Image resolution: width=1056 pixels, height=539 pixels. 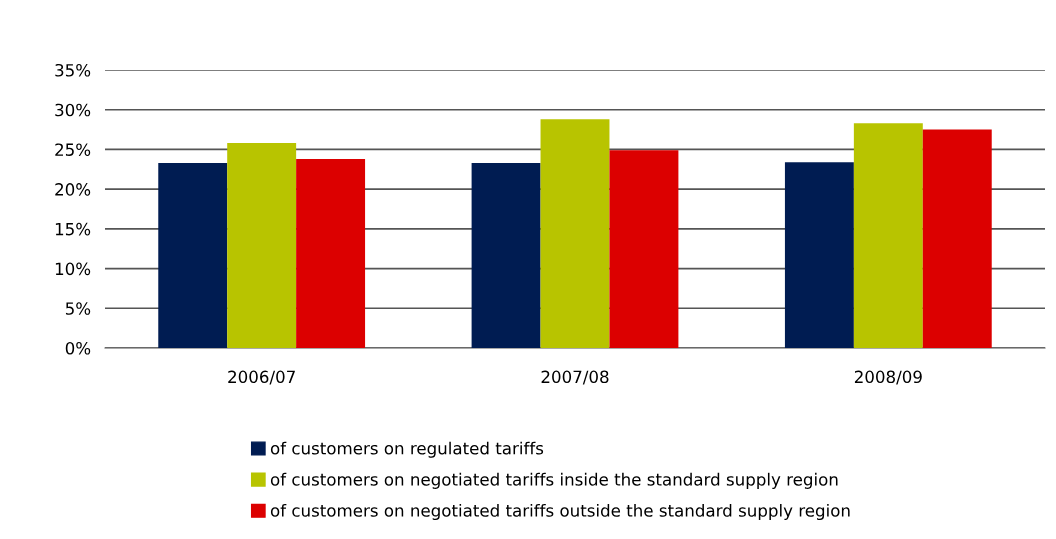 I want to click on y-tick-label: 5%, so click(x=78, y=308).